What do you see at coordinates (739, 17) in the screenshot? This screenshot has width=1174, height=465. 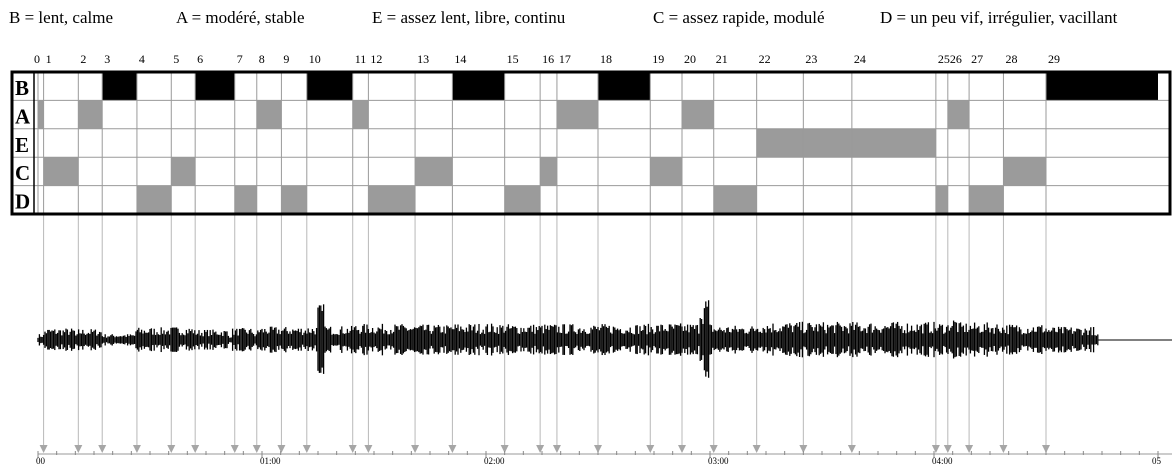 I see `legend-item-c: C = assez rapide, modulé` at bounding box center [739, 17].